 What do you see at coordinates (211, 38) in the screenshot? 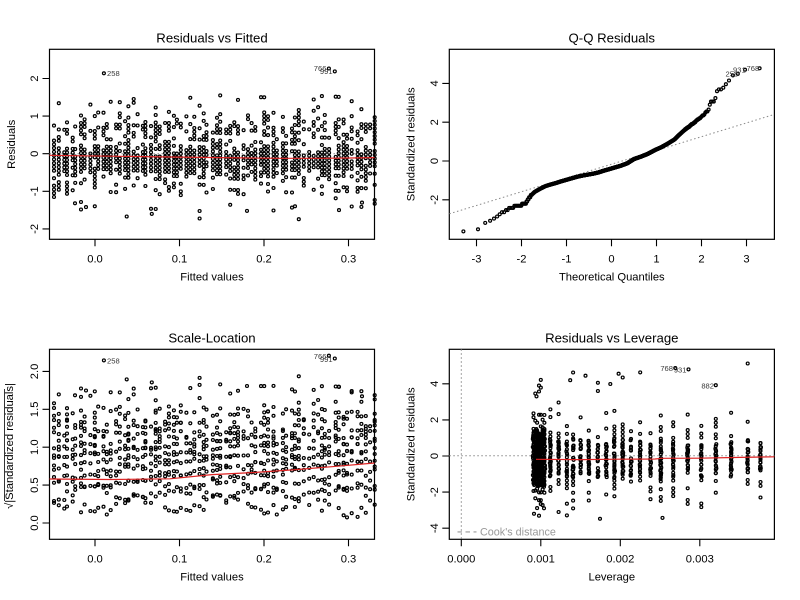
I see `svg-text: Residuals vs Fitted` at bounding box center [211, 38].